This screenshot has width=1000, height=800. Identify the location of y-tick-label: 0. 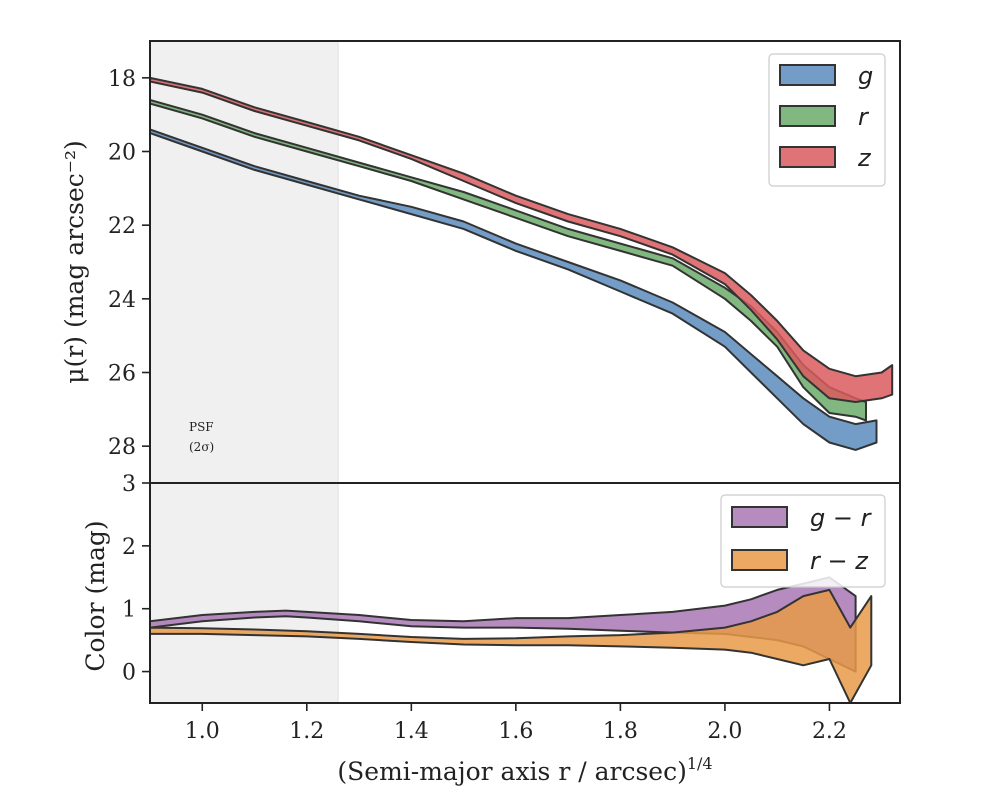
(129, 673).